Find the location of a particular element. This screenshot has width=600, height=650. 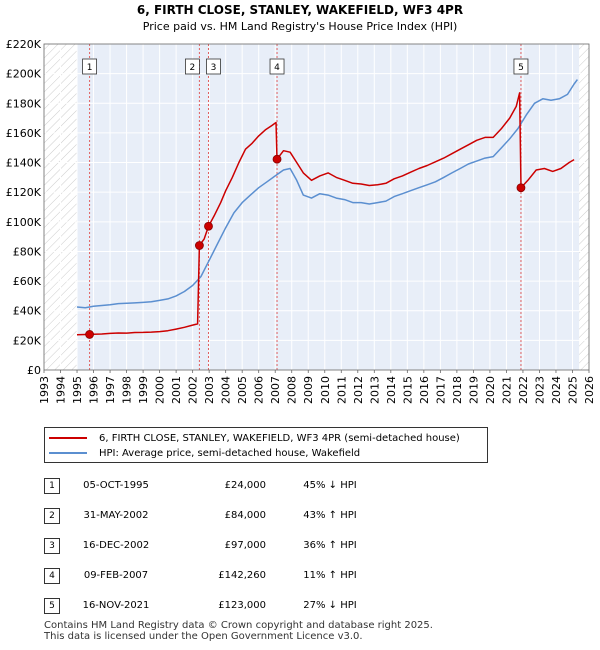

y-tick-label: £180K is located at coordinates (24, 103).